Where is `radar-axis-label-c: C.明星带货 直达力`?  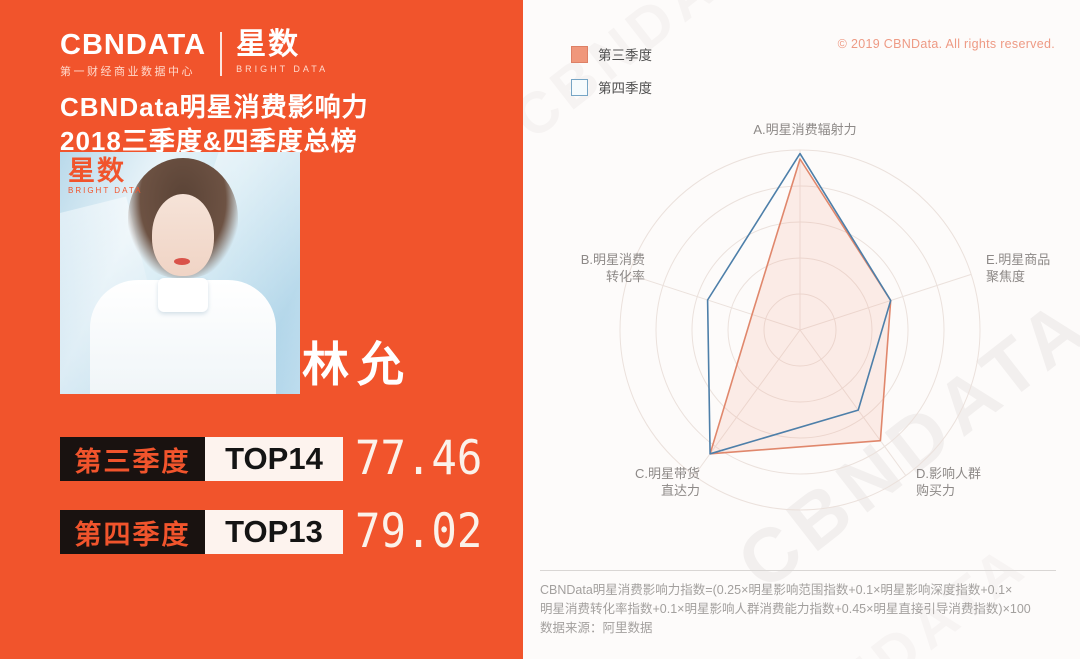
radar-axis-label-c: C.明星带货 直达力 is located at coordinates (667, 482).